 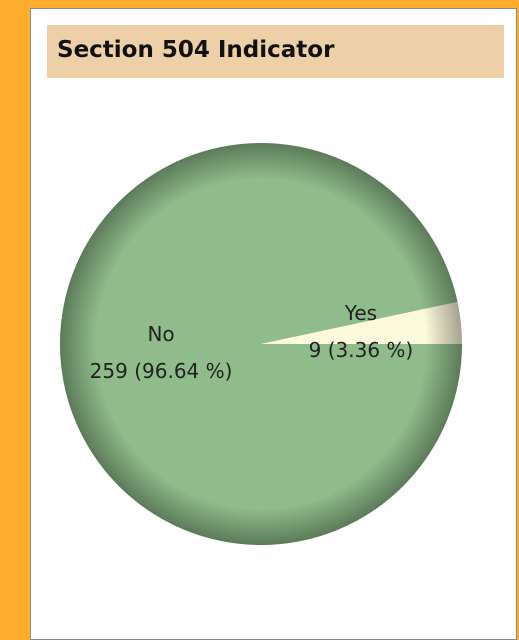 What do you see at coordinates (161, 371) in the screenshot?
I see `slice-value-label: 259 (96.64 %)` at bounding box center [161, 371].